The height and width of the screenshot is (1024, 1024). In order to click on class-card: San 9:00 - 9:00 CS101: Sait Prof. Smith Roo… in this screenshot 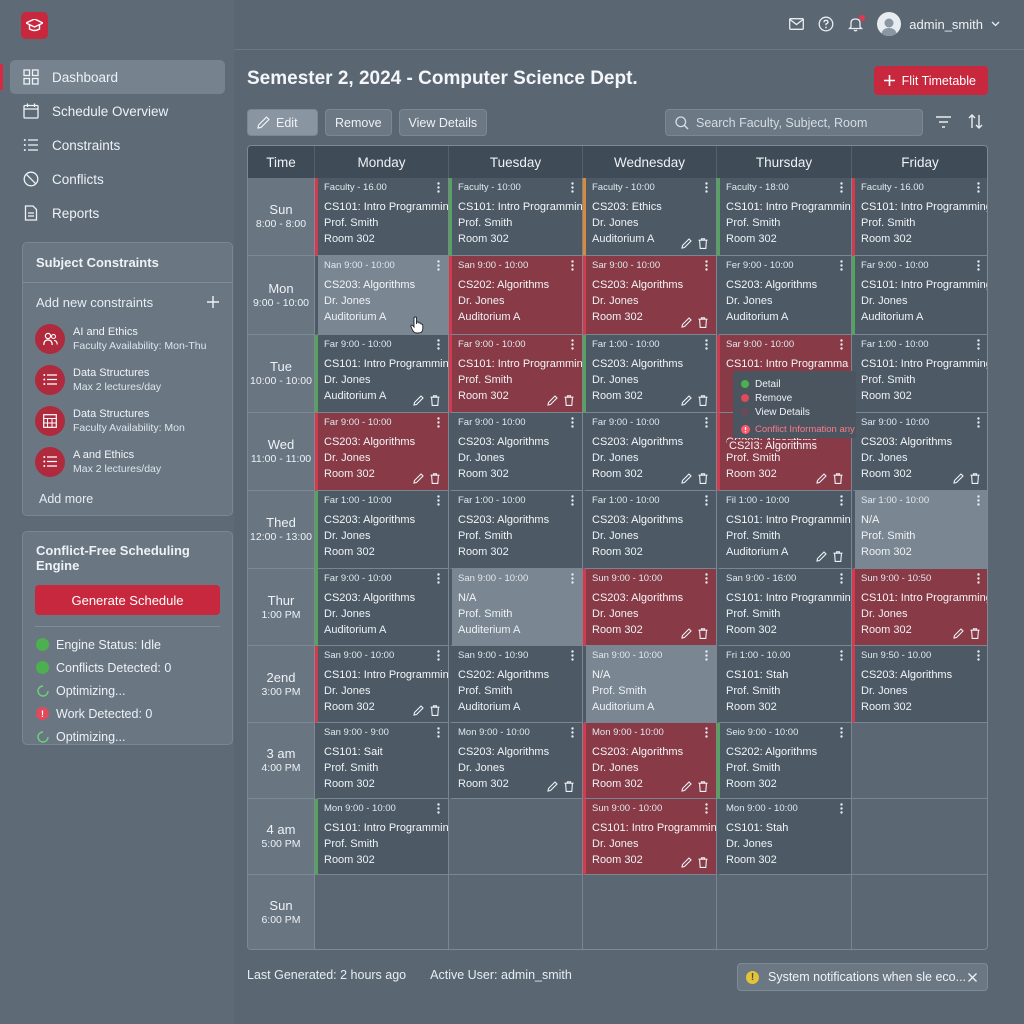, I will do `click(382, 761)`.